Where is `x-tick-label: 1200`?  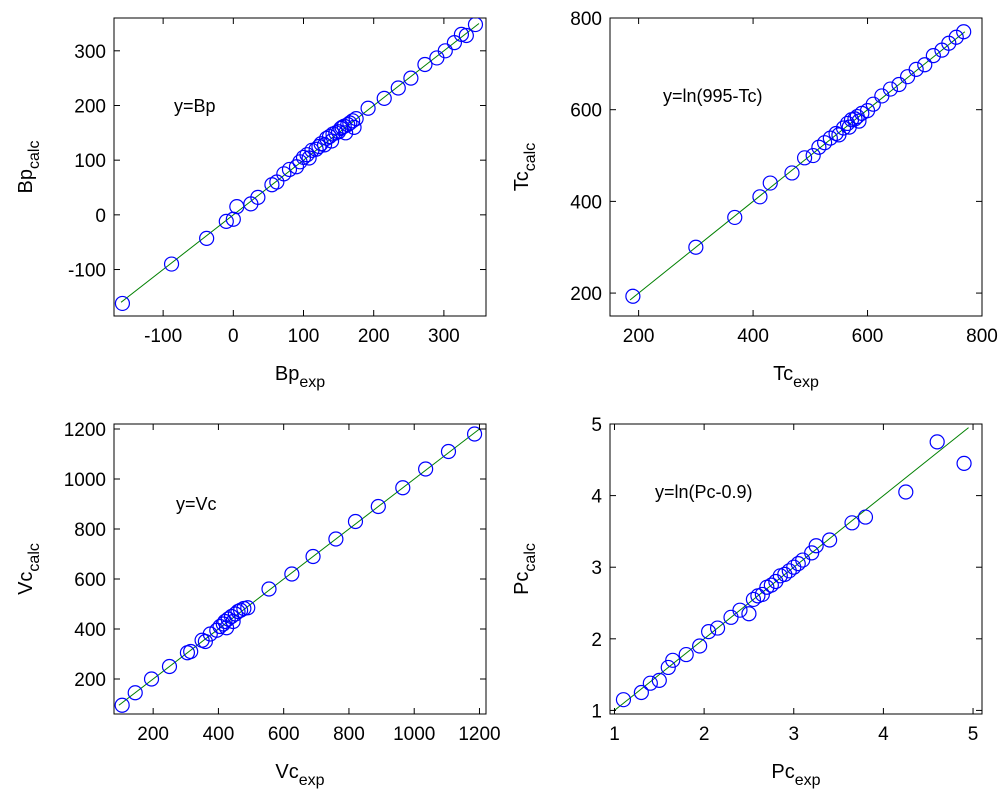
x-tick-label: 1200 is located at coordinates (479, 734).